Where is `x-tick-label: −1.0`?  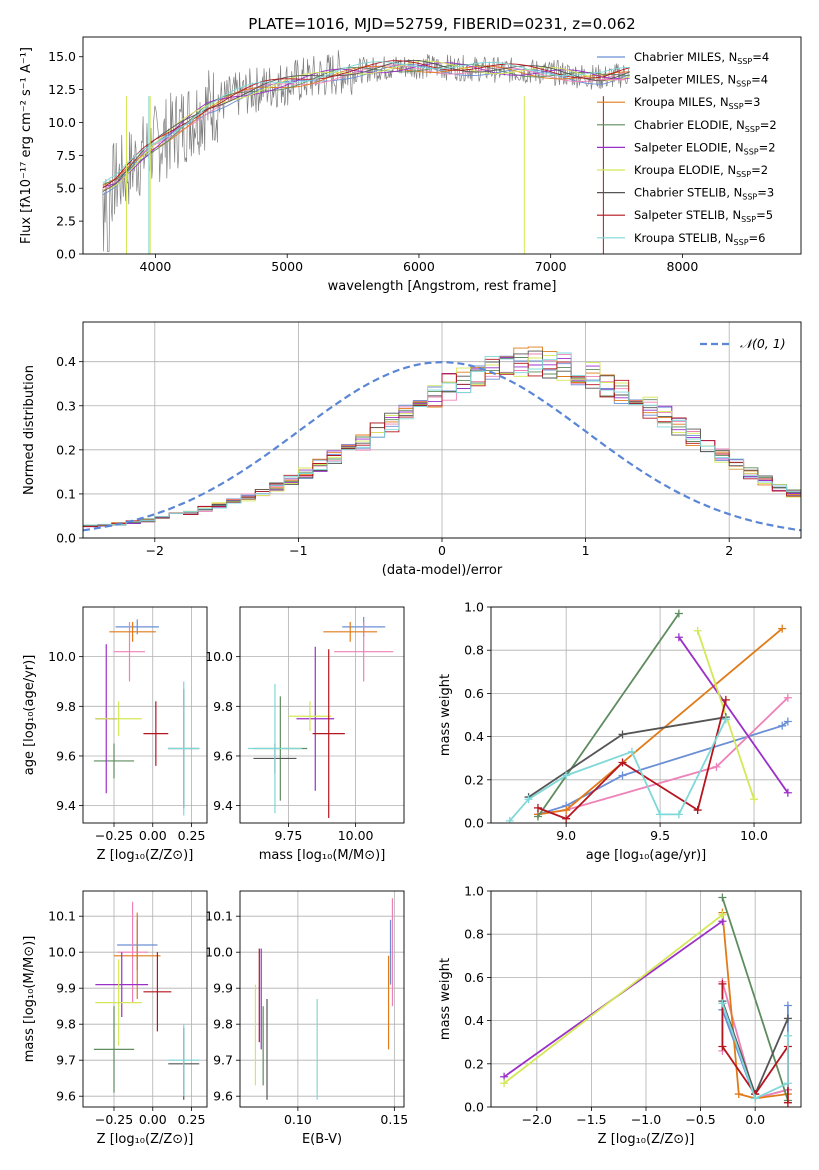
x-tick-label: −1.0 is located at coordinates (646, 1119).